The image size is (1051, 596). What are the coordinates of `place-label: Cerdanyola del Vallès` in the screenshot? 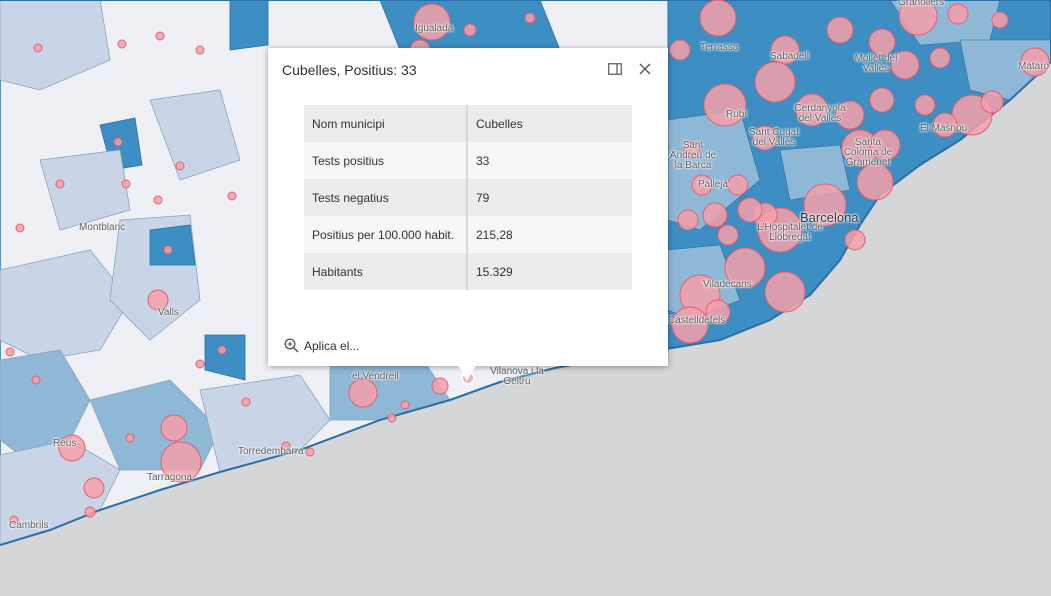 It's located at (820, 113).